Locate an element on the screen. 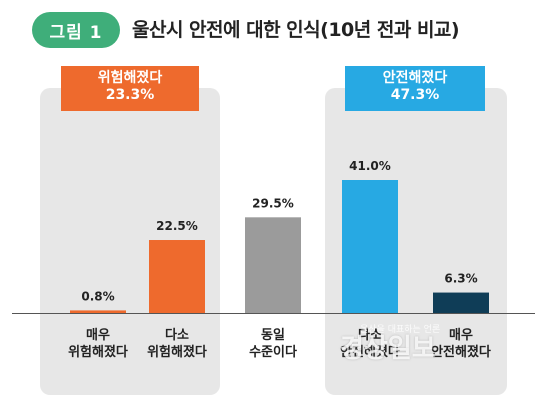 This screenshot has width=550, height=406. bar-value-label-3: 29.5% is located at coordinates (273, 203).